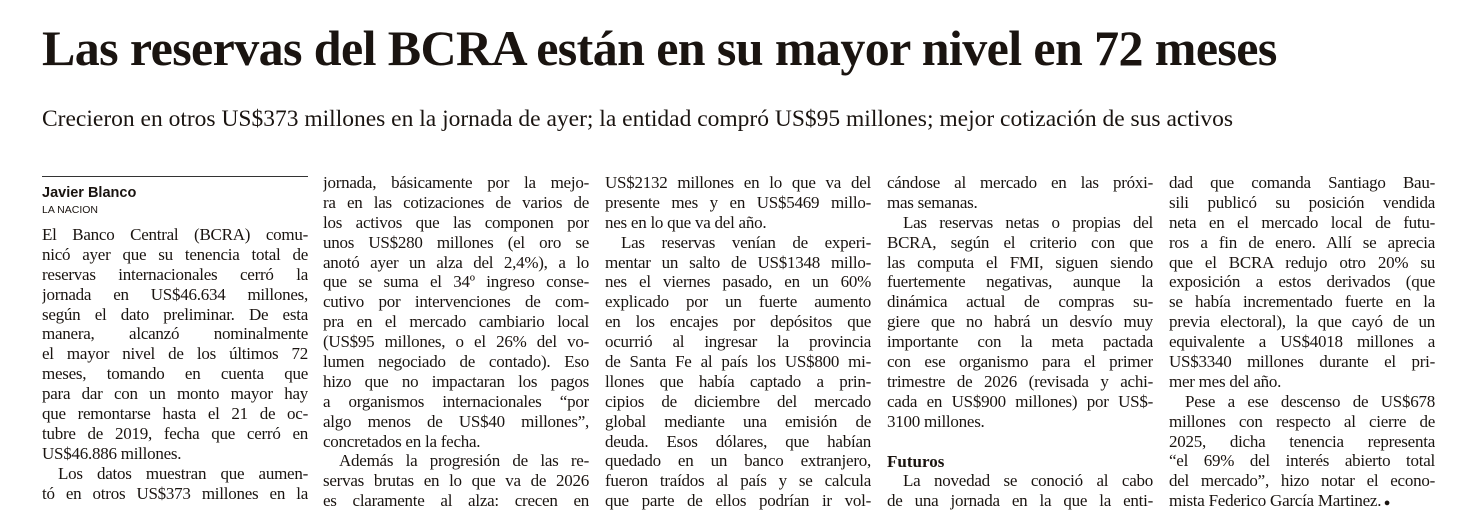 This screenshot has height=531, width=1475. What do you see at coordinates (686, 222) in the screenshot?
I see `body-line: nes en lo que va del año.` at bounding box center [686, 222].